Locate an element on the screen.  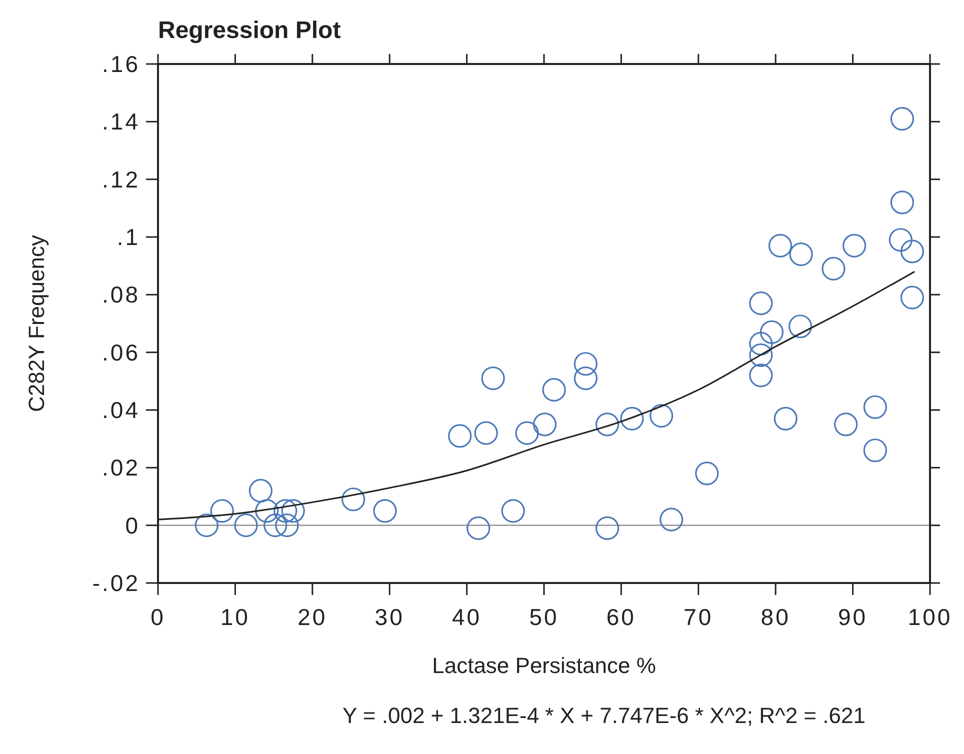
x-tick-label: 20 is located at coordinates (313, 617).